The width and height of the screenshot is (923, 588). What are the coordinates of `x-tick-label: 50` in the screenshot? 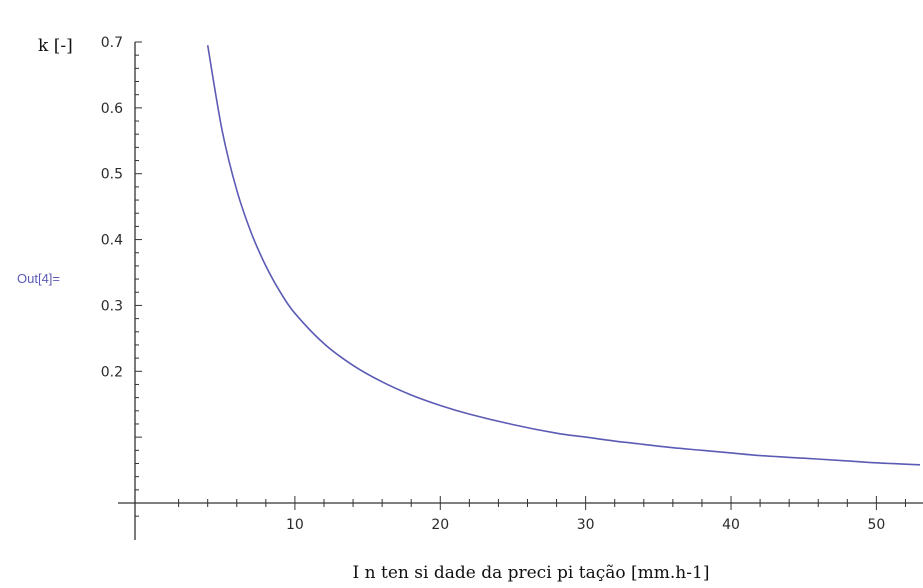 It's located at (876, 525).